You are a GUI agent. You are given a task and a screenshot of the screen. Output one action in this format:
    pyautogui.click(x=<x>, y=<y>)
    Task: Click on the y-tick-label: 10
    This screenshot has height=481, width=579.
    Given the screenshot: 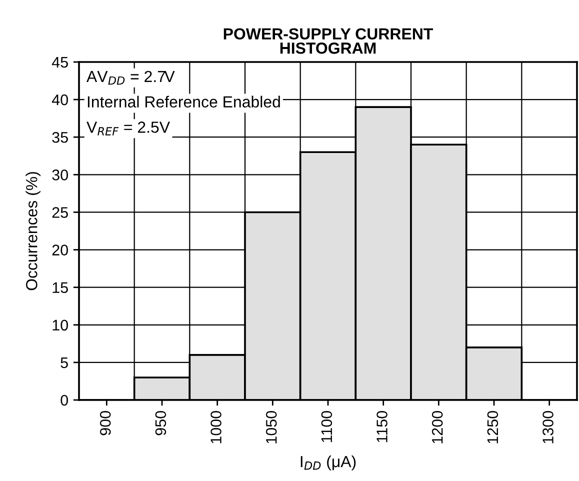 What is the action you would take?
    pyautogui.click(x=60, y=325)
    